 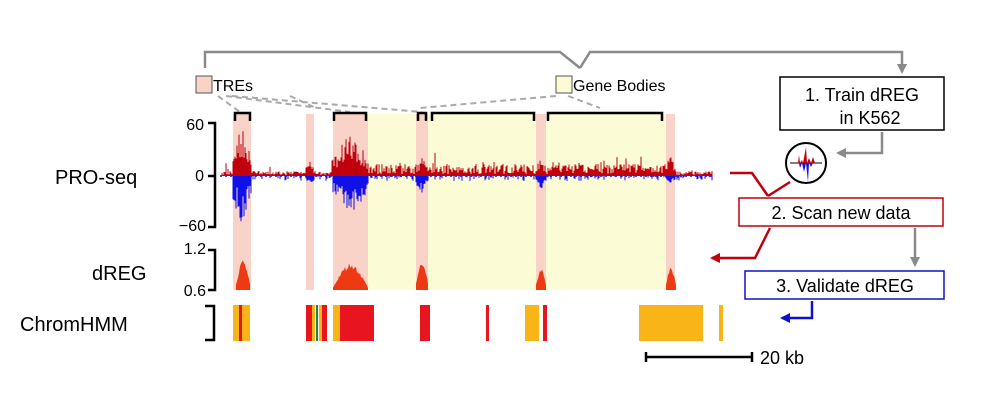 What do you see at coordinates (782, 358) in the screenshot?
I see `scale-bar-label: 20 kb` at bounding box center [782, 358].